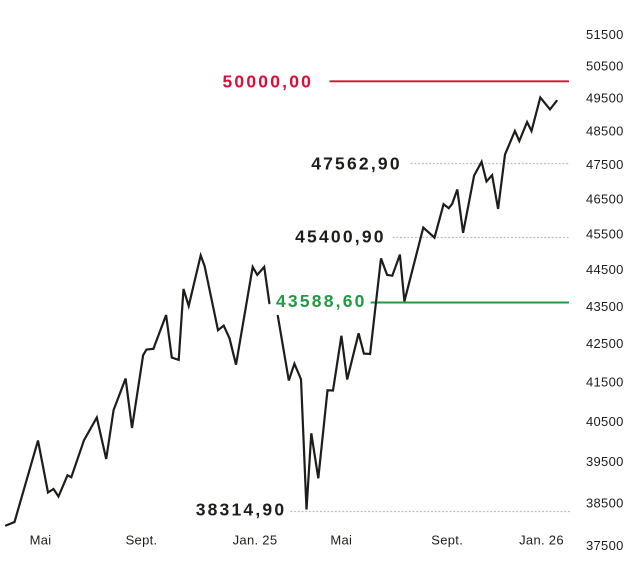  What do you see at coordinates (321, 301) in the screenshot?
I see `svg-text: 43588,60` at bounding box center [321, 301].